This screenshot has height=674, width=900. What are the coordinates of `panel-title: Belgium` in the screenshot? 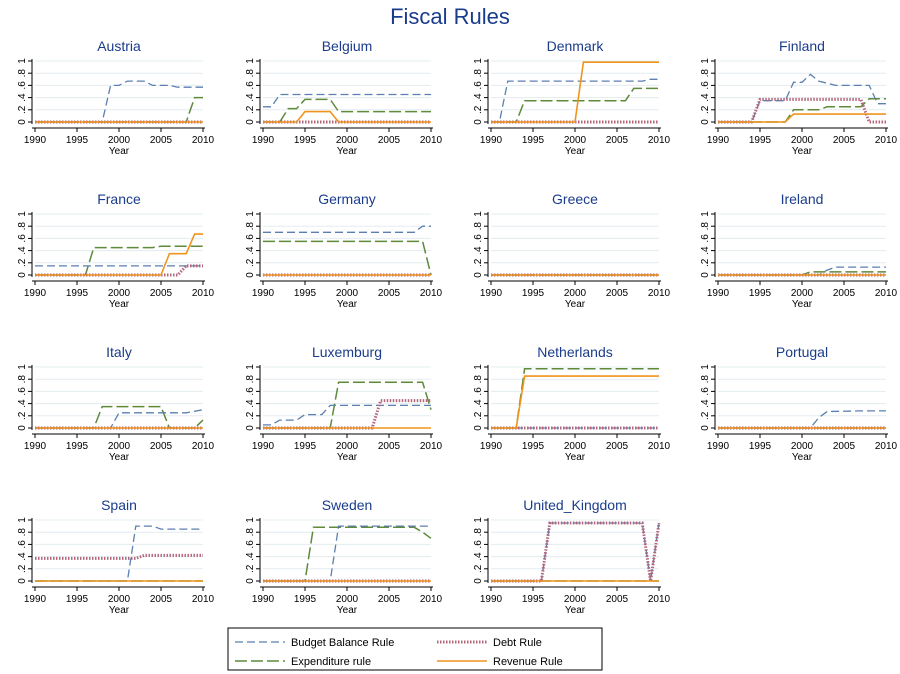 It's located at (347, 46).